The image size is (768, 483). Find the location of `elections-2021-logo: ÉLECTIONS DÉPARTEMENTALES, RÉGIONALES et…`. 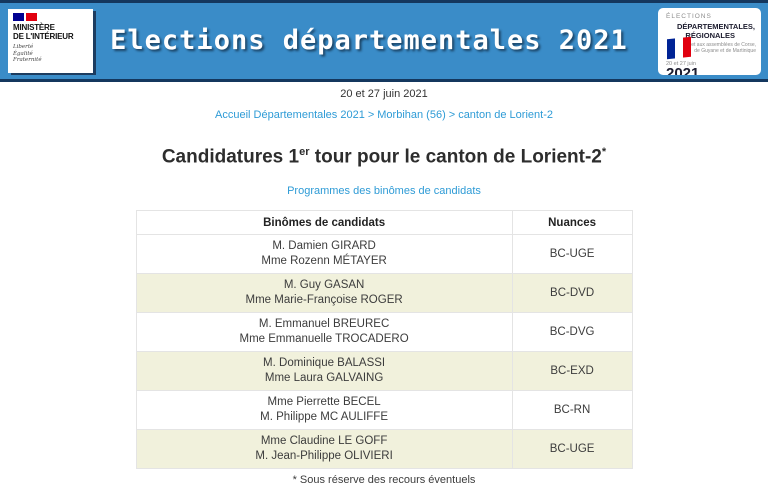

elections-2021-logo: ÉLECTIONS DÉPARTEMENTALES, RÉGIONALES et… is located at coordinates (709, 41).